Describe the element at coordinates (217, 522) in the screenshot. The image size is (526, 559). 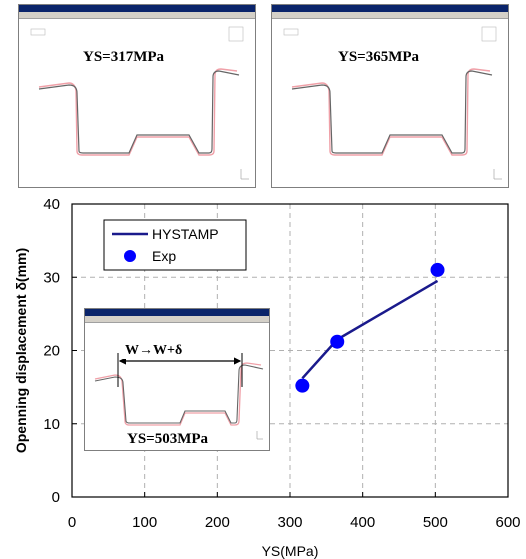
I see `x-tick-label: 200` at that location.